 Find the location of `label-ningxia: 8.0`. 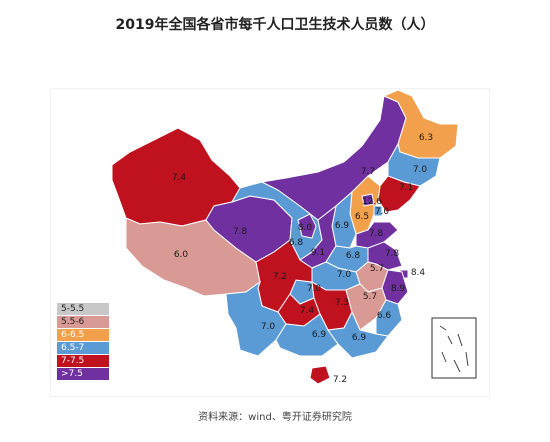

label-ningxia: 8.0 is located at coordinates (305, 228).